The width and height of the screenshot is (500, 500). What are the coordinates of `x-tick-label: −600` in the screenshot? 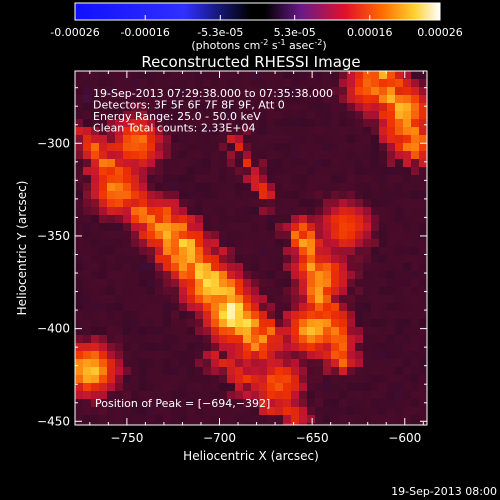 It's located at (404, 438).